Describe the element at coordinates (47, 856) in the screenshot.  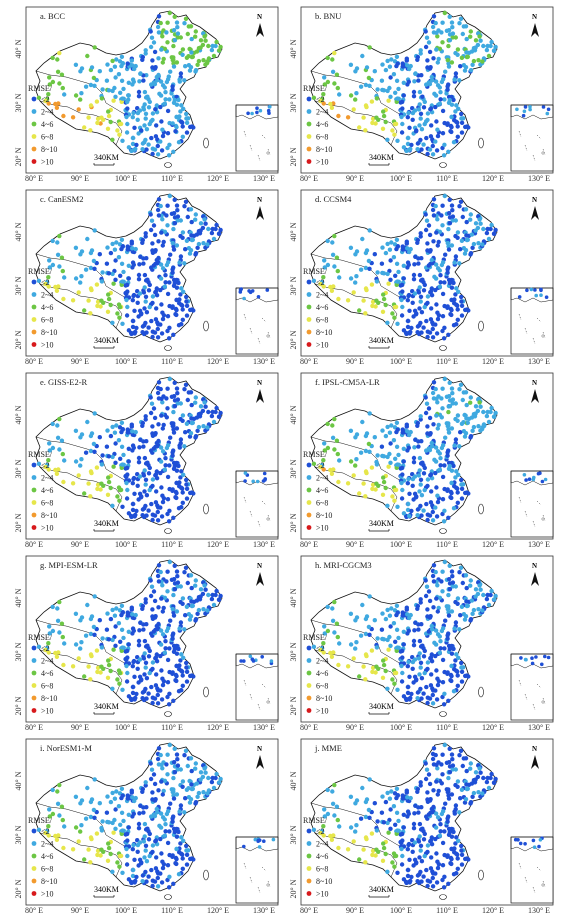
I see `legend-label: 4~6` at that location.